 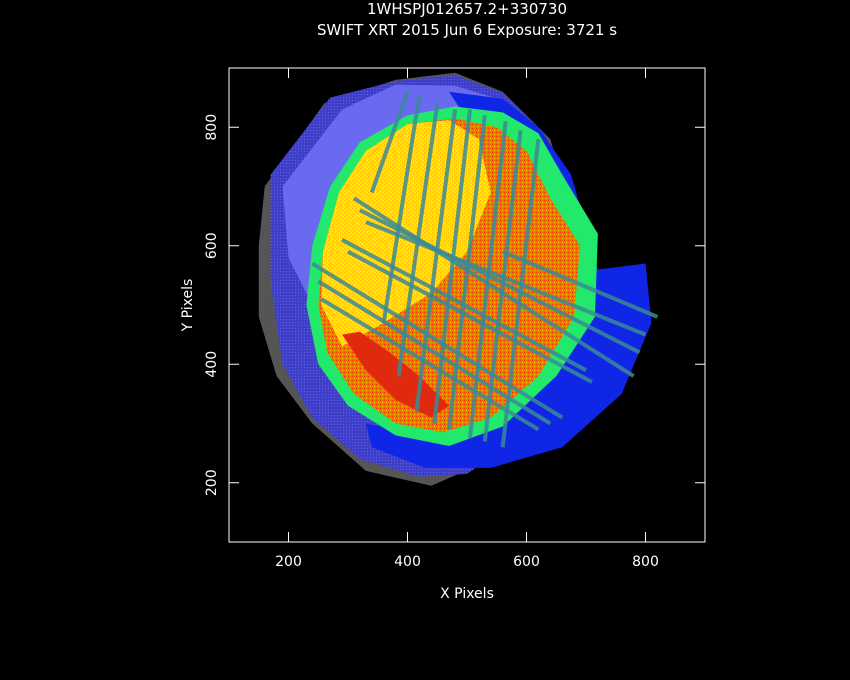 I want to click on chart-title: 1WHSPJ012657.2+330730, so click(x=467, y=9).